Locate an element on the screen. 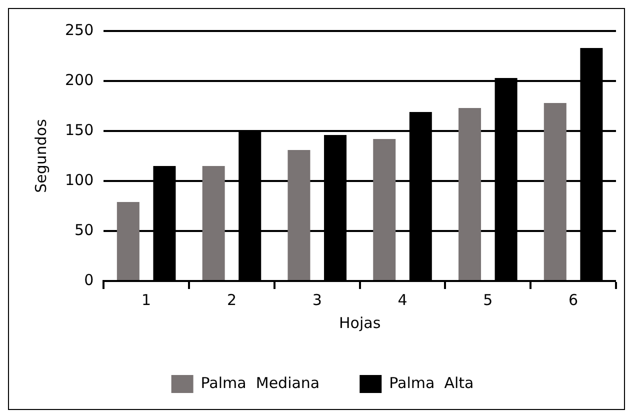  y-tick-label: 150 is located at coordinates (79, 129).